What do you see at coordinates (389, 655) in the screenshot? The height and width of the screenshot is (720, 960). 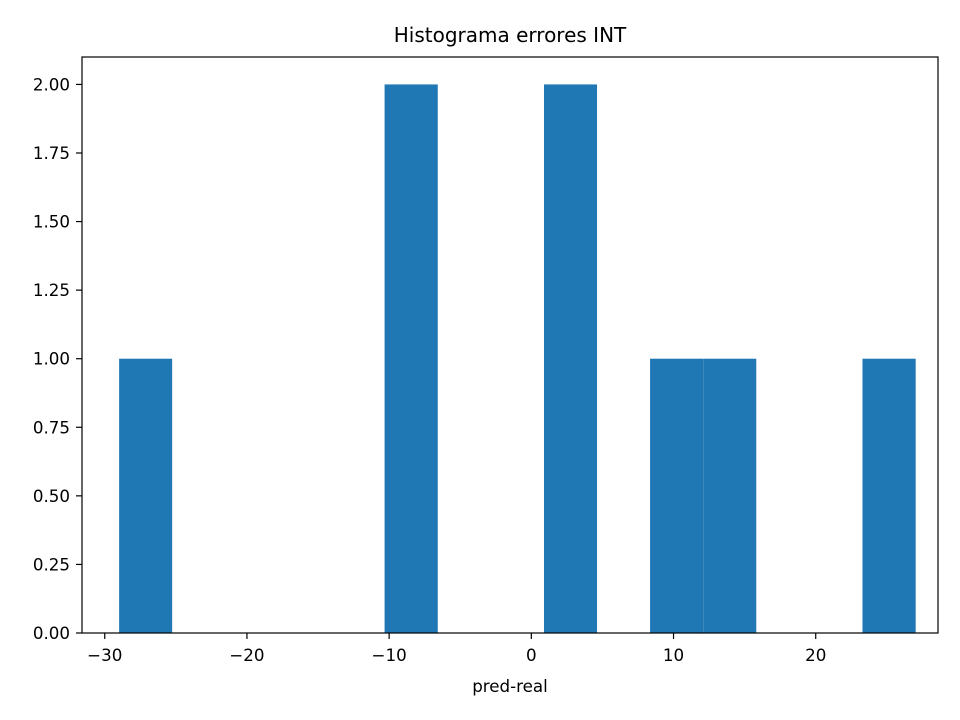 I see `x-tick-label: −10` at bounding box center [389, 655].